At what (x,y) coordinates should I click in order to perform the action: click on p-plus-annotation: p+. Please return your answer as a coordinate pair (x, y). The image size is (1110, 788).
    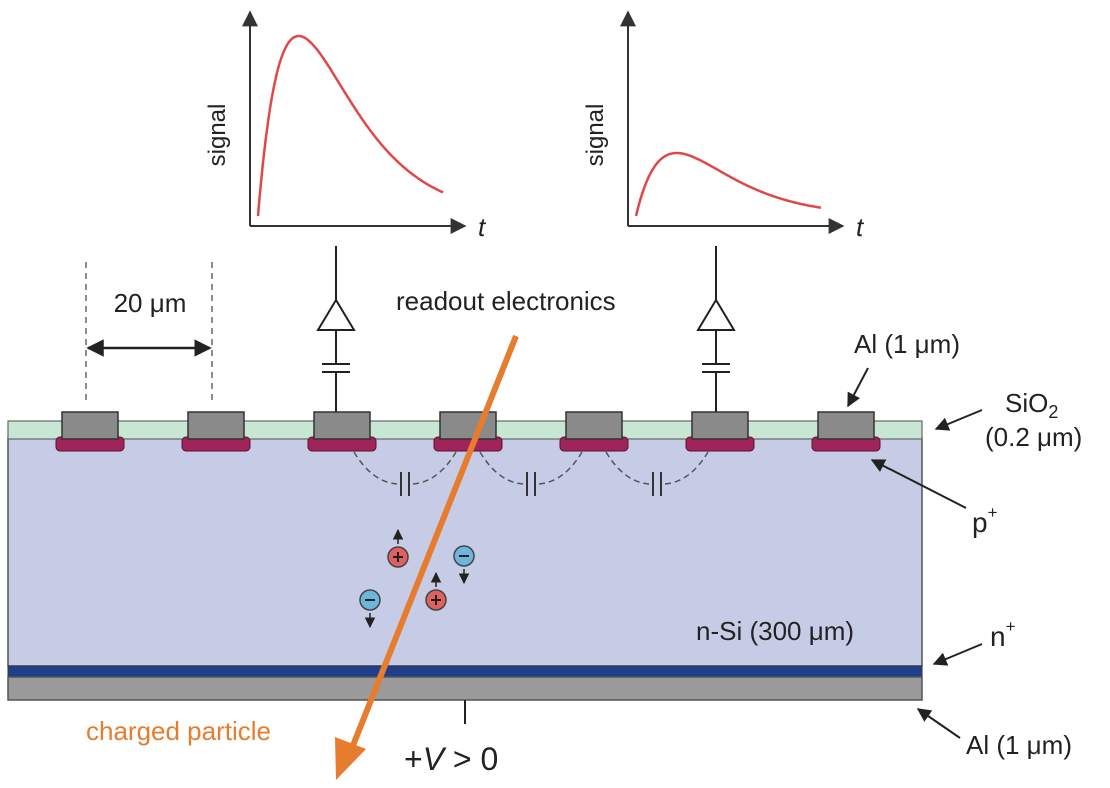
    Looking at the image, I should click on (934, 498).